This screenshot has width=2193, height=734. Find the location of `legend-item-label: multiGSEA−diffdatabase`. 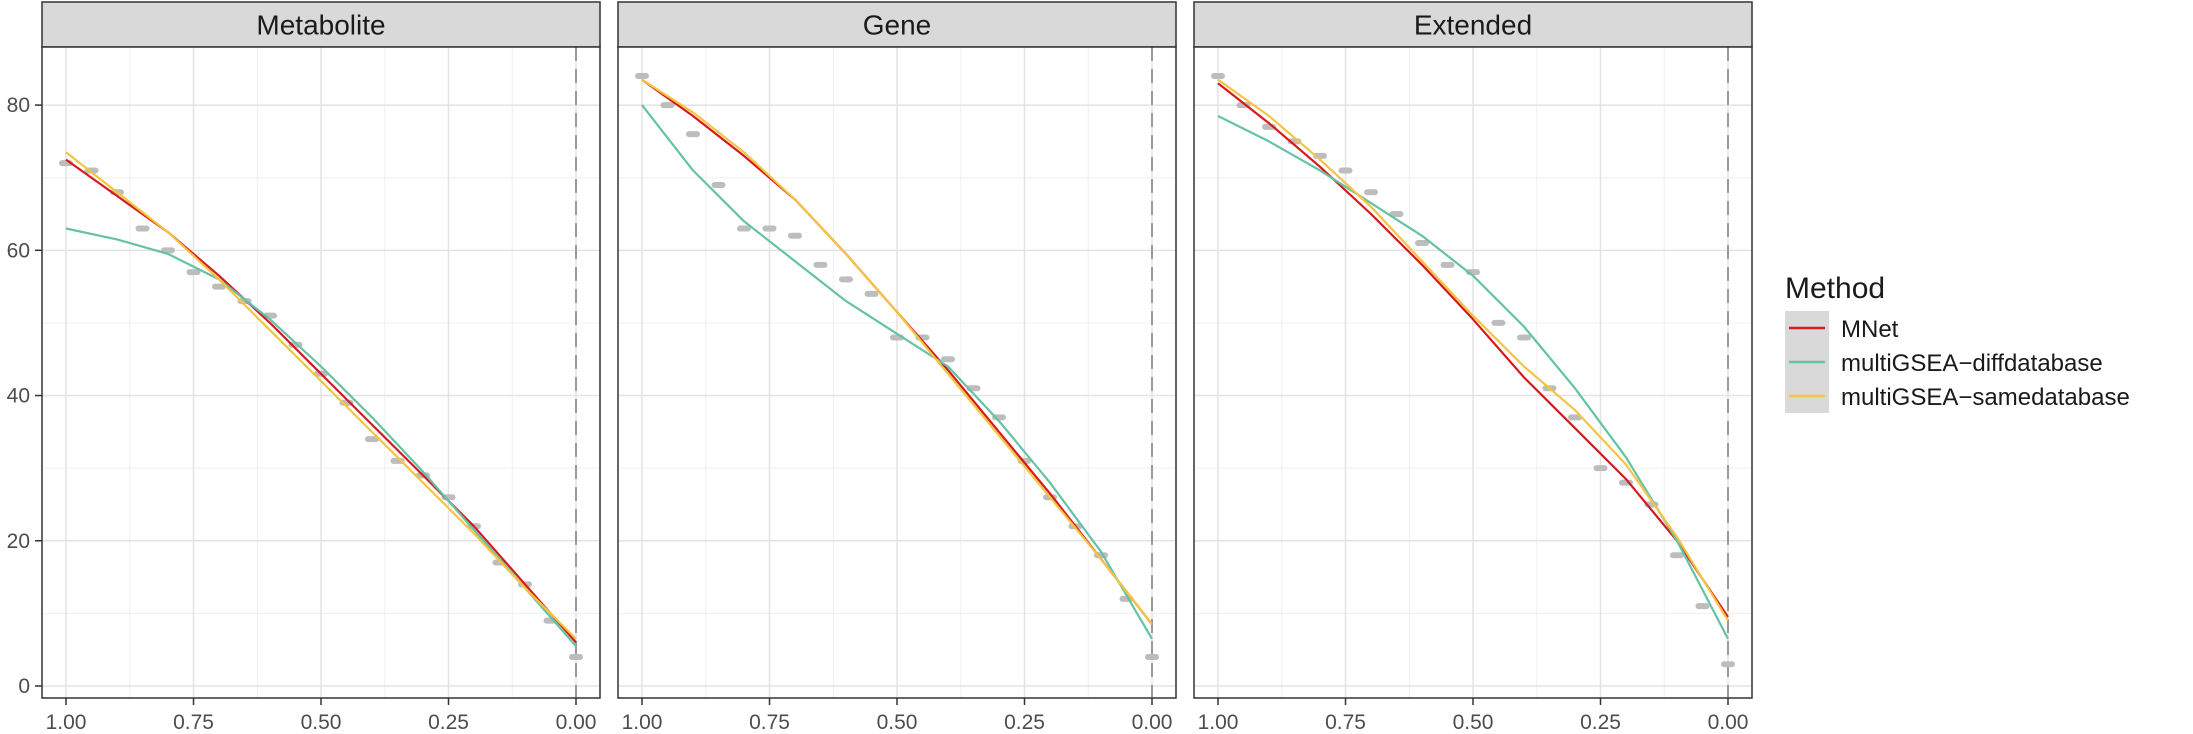

legend-item-label: multiGSEA−diffdatabase is located at coordinates (1972, 363).